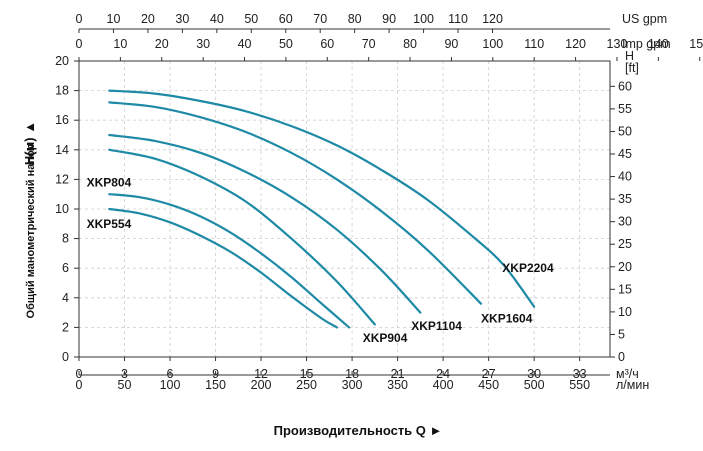 Image resolution: width=703 pixels, height=451 pixels. I want to click on lpm-tick-label: 100, so click(170, 385).